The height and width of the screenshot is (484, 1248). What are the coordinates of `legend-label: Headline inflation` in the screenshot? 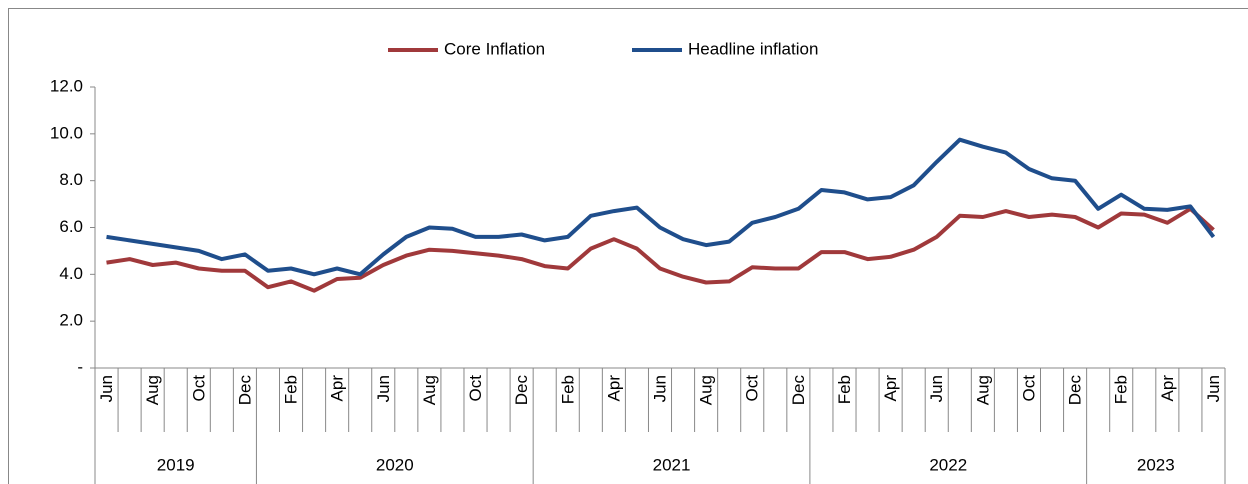 It's located at (753, 48).